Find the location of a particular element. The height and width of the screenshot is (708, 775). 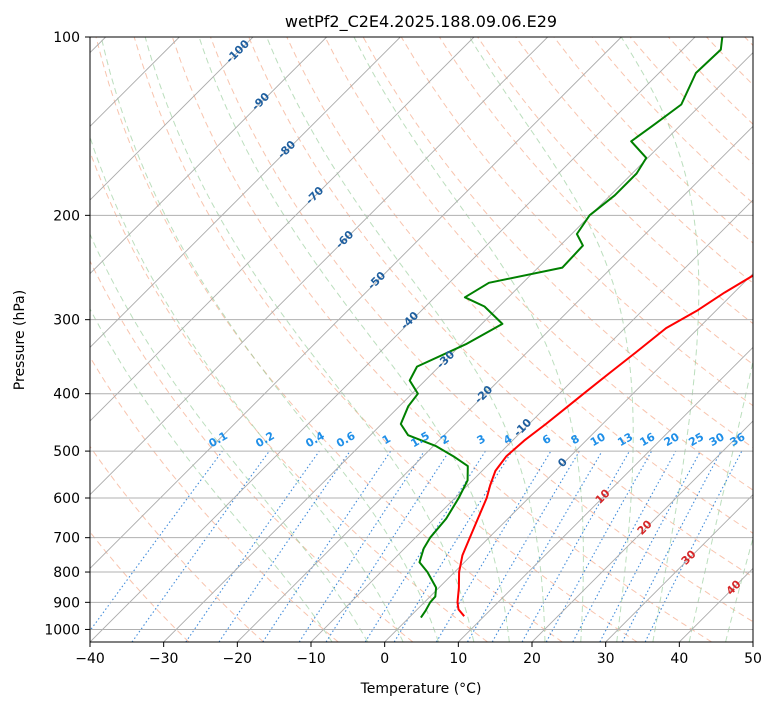

x-tick-label: 40 is located at coordinates (679, 659).